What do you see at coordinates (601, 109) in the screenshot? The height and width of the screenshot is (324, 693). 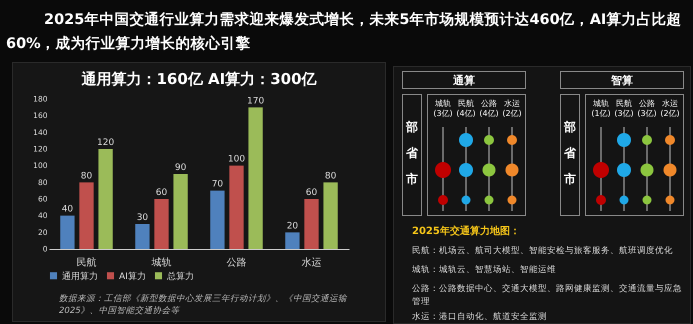 I see `text: 城轨 (1亿)` at bounding box center [601, 109].